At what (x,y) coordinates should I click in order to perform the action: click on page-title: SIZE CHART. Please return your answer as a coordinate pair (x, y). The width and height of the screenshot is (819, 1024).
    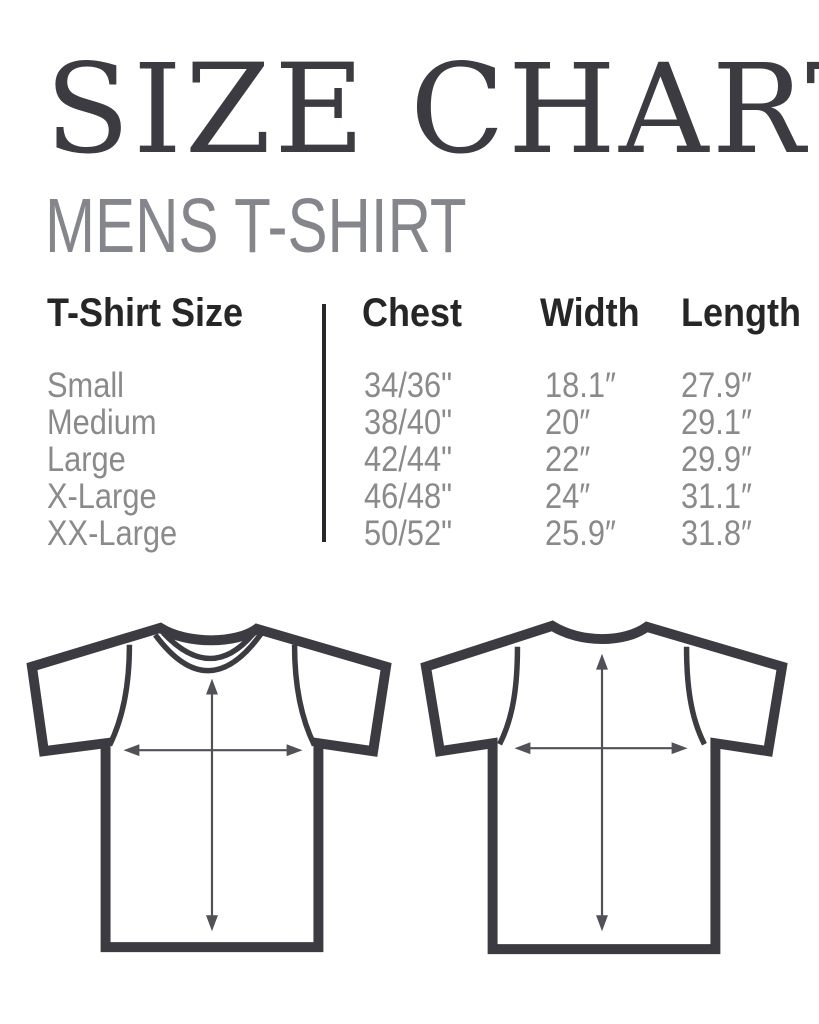
    Looking at the image, I should click on (432, 110).